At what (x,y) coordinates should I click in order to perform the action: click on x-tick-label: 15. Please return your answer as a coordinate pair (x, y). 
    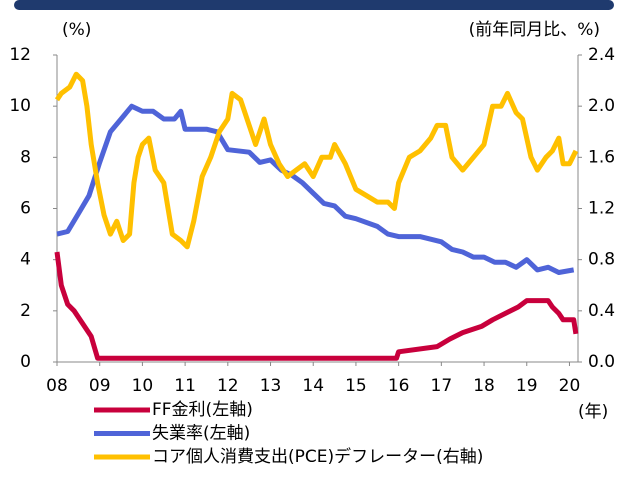
    Looking at the image, I should click on (356, 386).